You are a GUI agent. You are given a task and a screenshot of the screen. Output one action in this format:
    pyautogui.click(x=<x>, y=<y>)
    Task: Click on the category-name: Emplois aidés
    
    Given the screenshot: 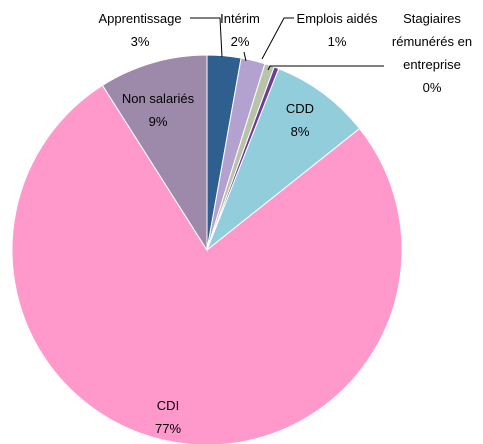 What is the action you would take?
    pyautogui.click(x=337, y=18)
    